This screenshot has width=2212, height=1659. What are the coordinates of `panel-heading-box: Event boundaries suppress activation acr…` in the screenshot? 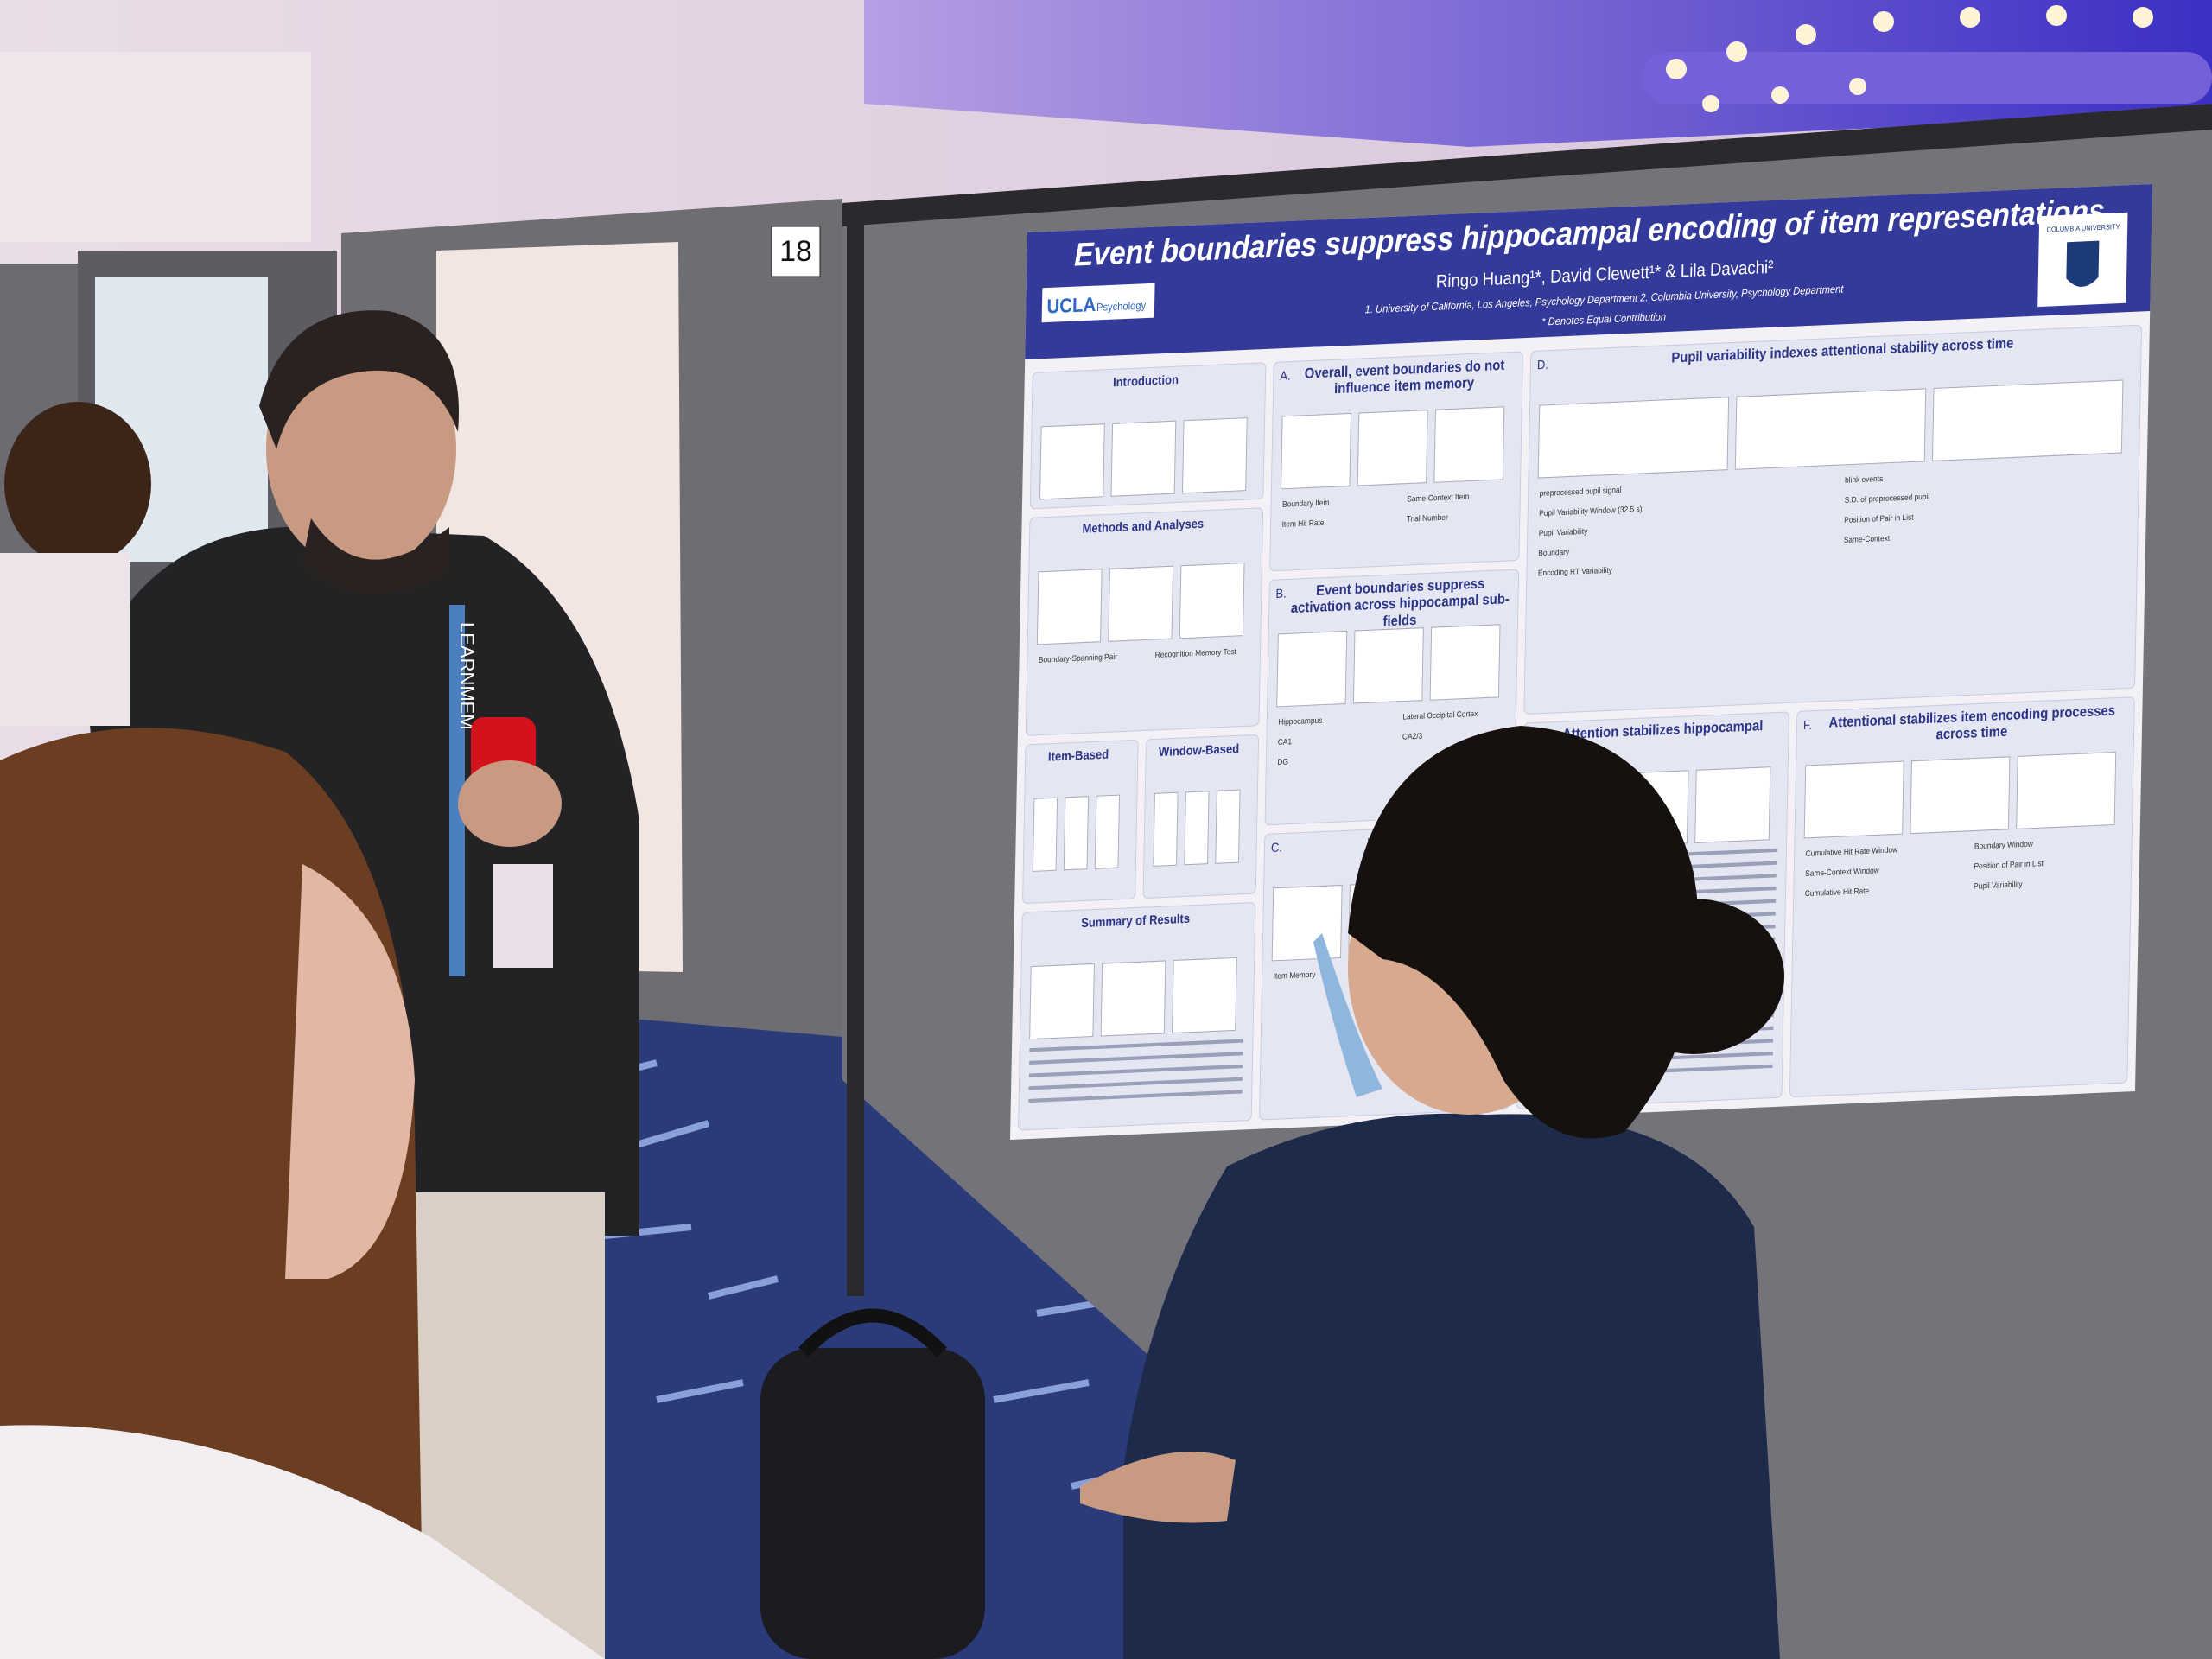 It's located at (1400, 602).